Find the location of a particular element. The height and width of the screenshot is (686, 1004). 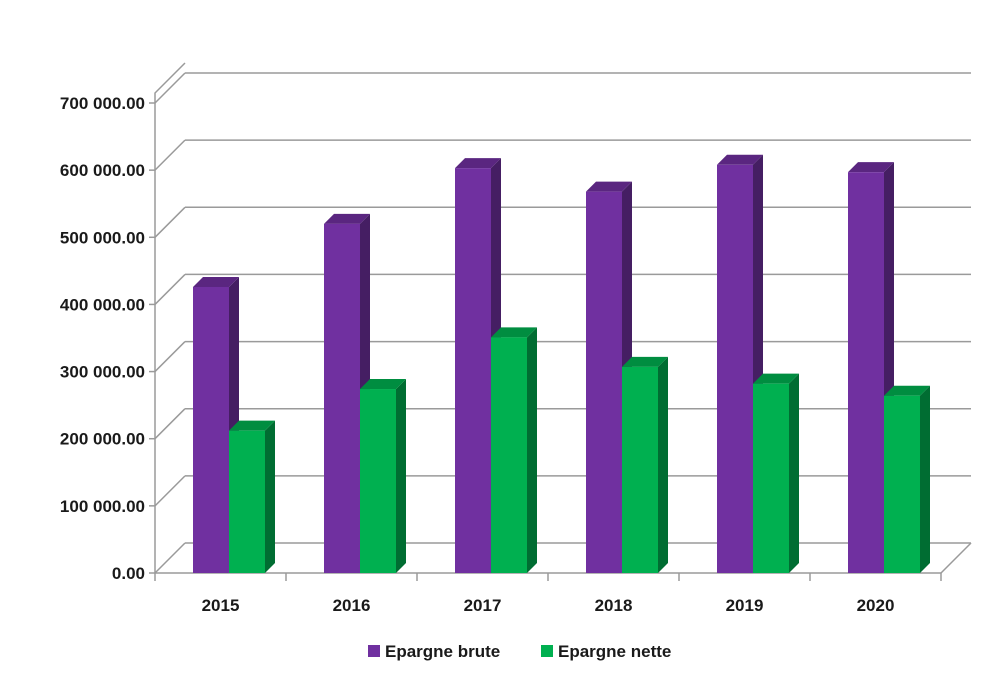

bar-epargne-brute-2020 is located at coordinates (871, 367).